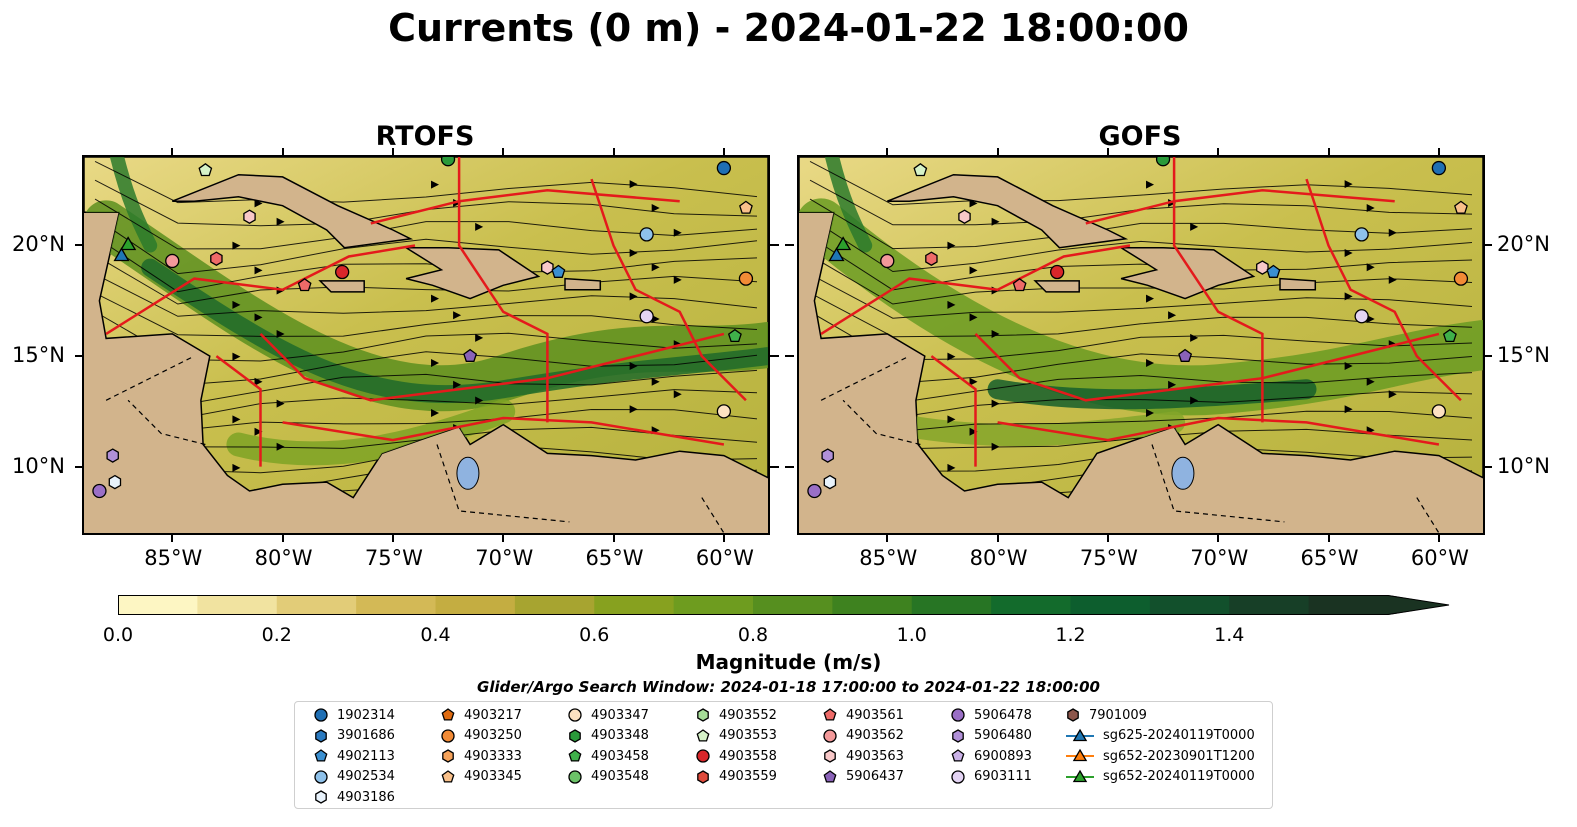 The image size is (1577, 827). Describe the element at coordinates (620, 715) in the screenshot. I see `legend-item-label: 4903347` at that location.